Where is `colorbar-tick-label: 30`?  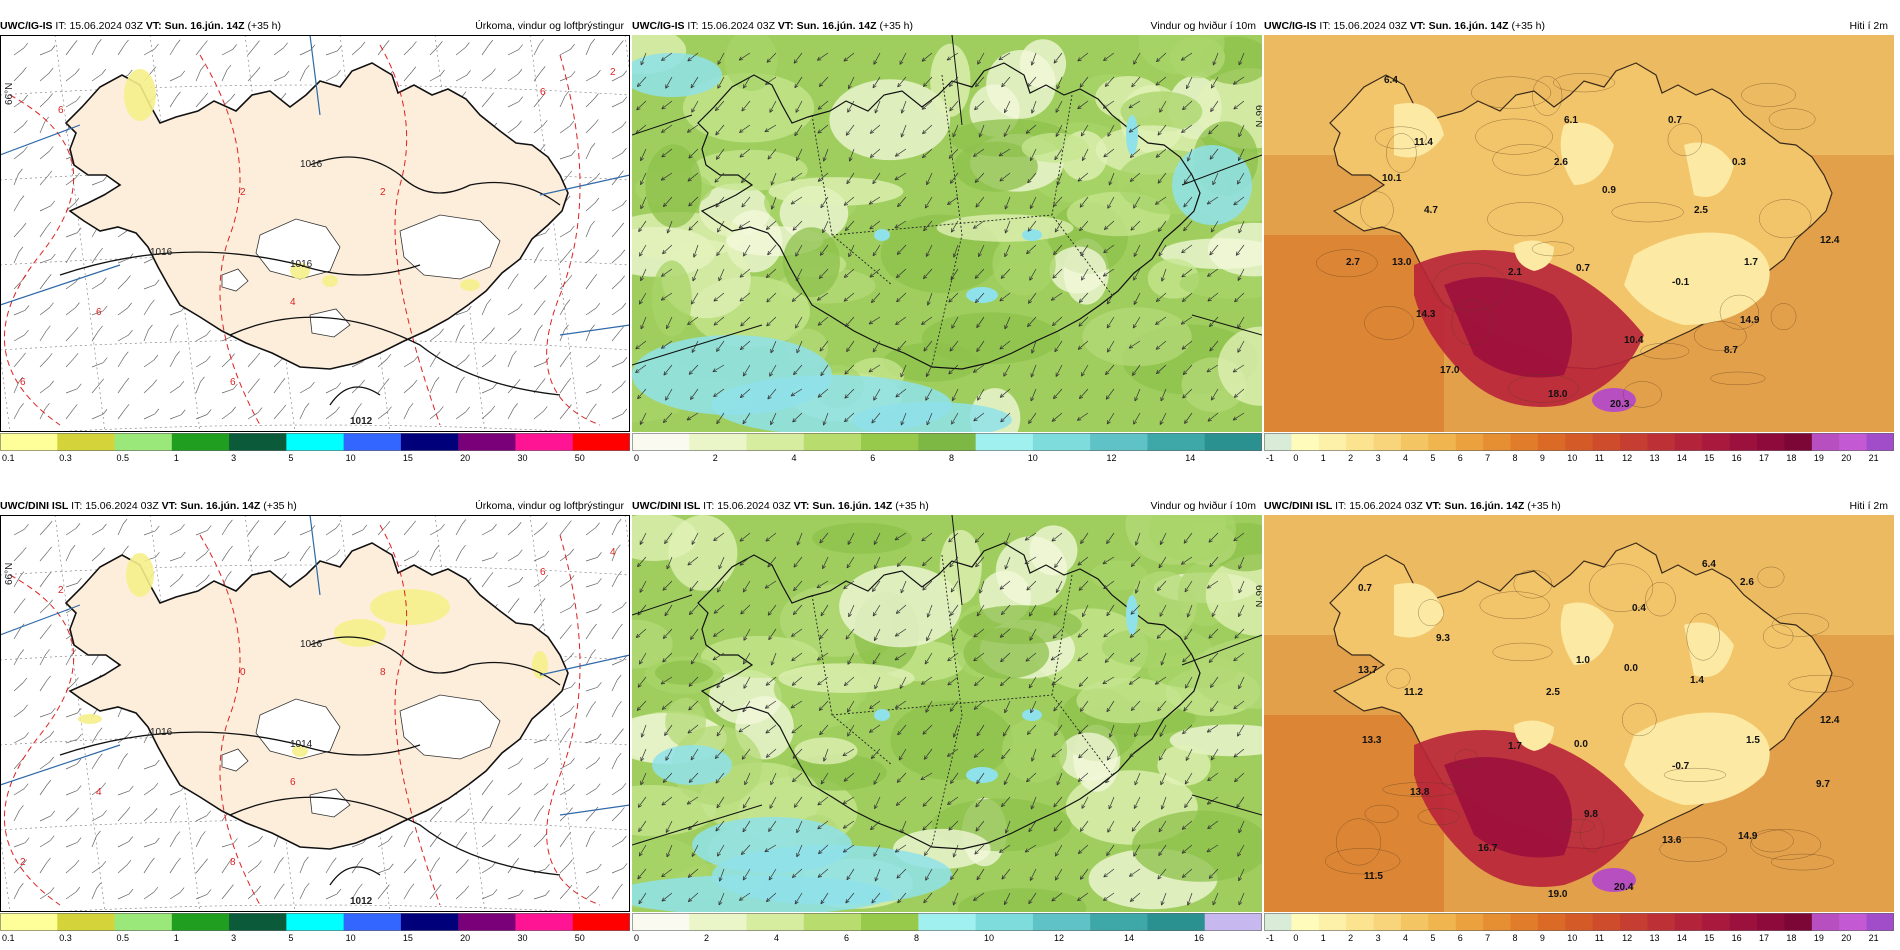 colorbar-tick-label: 30 is located at coordinates (522, 458).